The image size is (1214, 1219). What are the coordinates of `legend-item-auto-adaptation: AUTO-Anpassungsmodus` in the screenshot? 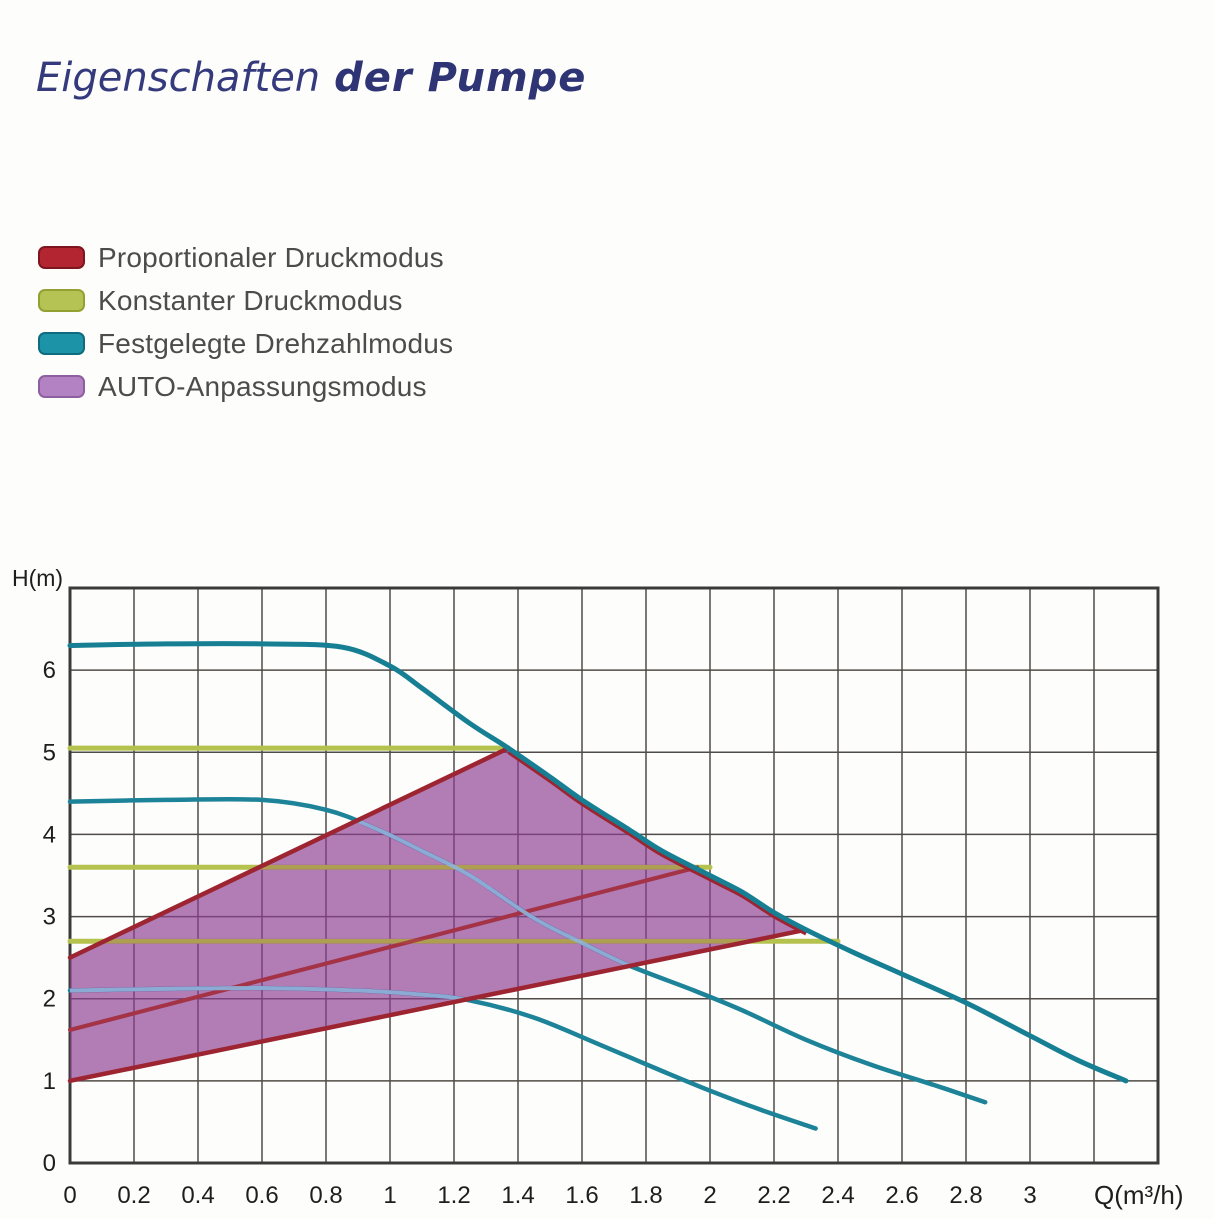 It's located at (245, 386).